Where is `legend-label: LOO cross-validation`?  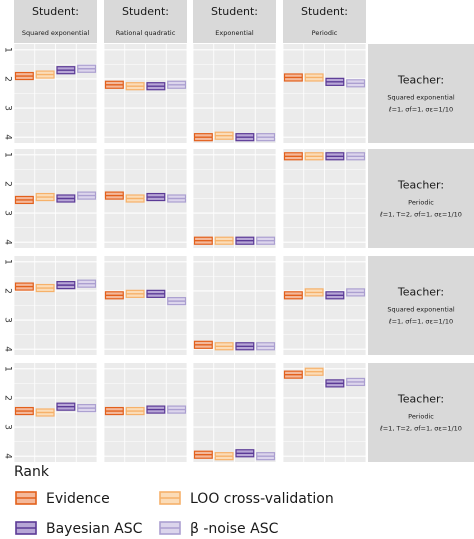
legend-label: LOO cross-validation is located at coordinates (262, 499).